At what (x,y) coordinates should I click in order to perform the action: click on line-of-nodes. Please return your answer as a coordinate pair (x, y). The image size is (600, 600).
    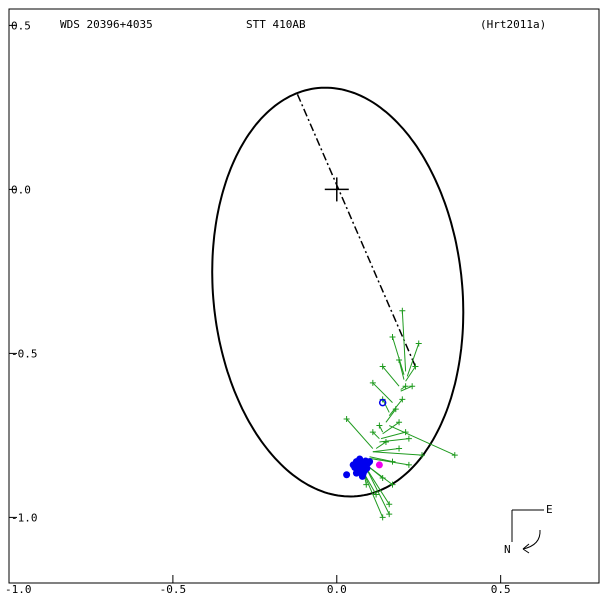
    Looking at the image, I should click on (356, 230).